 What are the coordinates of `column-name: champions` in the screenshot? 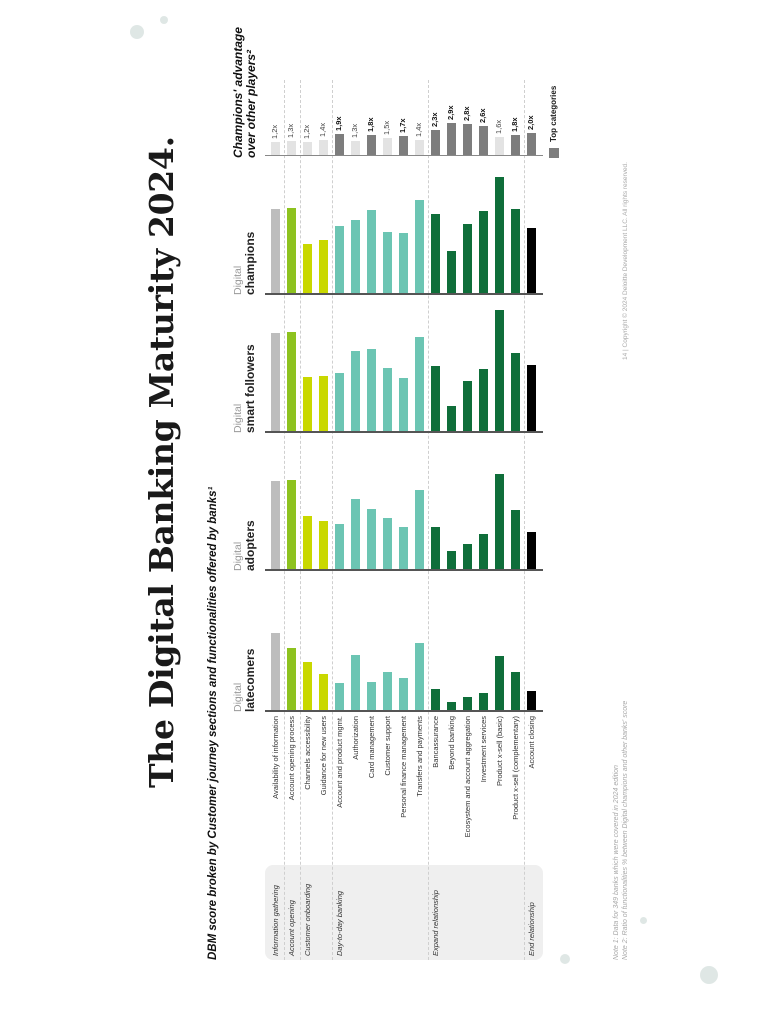 It's located at (250, 263).